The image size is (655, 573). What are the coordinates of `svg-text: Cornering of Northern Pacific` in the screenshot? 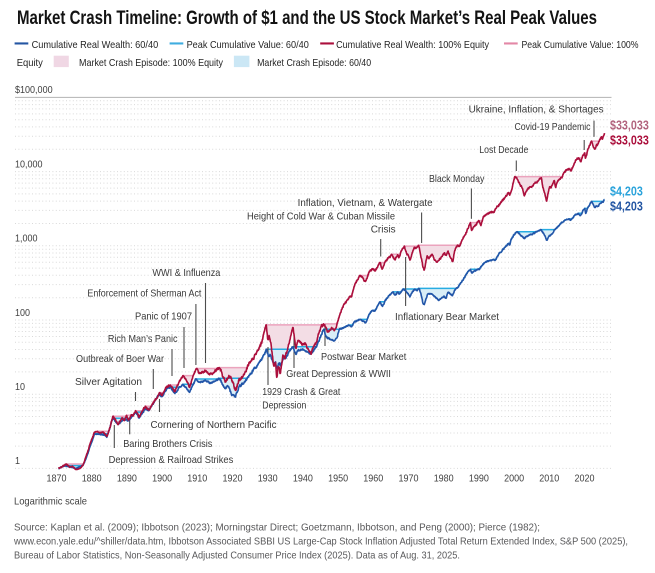 It's located at (214, 425).